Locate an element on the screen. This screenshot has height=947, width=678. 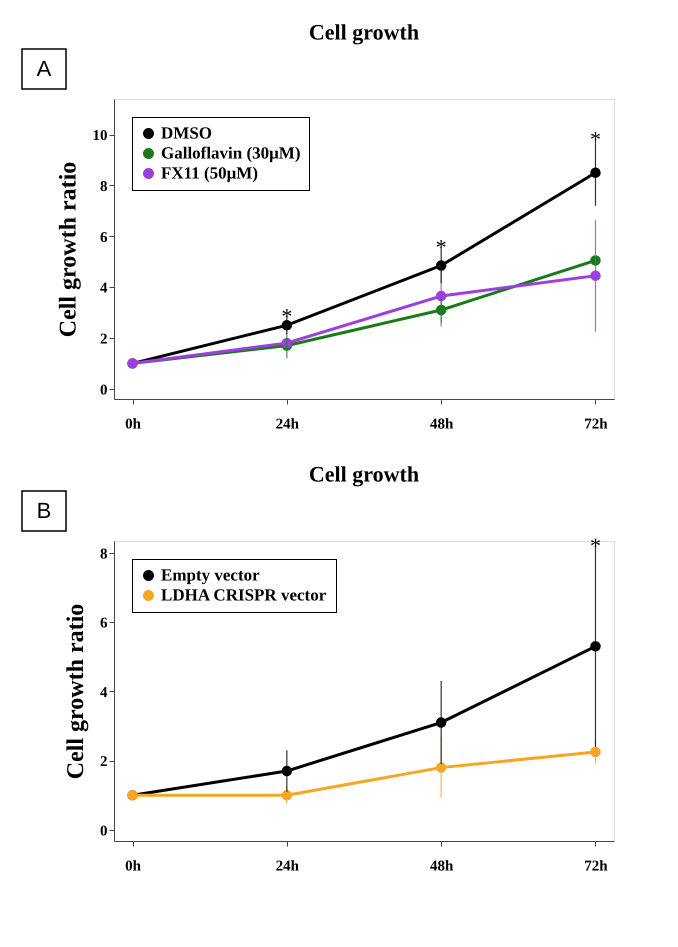
y-tick-label: 10 is located at coordinates (100, 136).